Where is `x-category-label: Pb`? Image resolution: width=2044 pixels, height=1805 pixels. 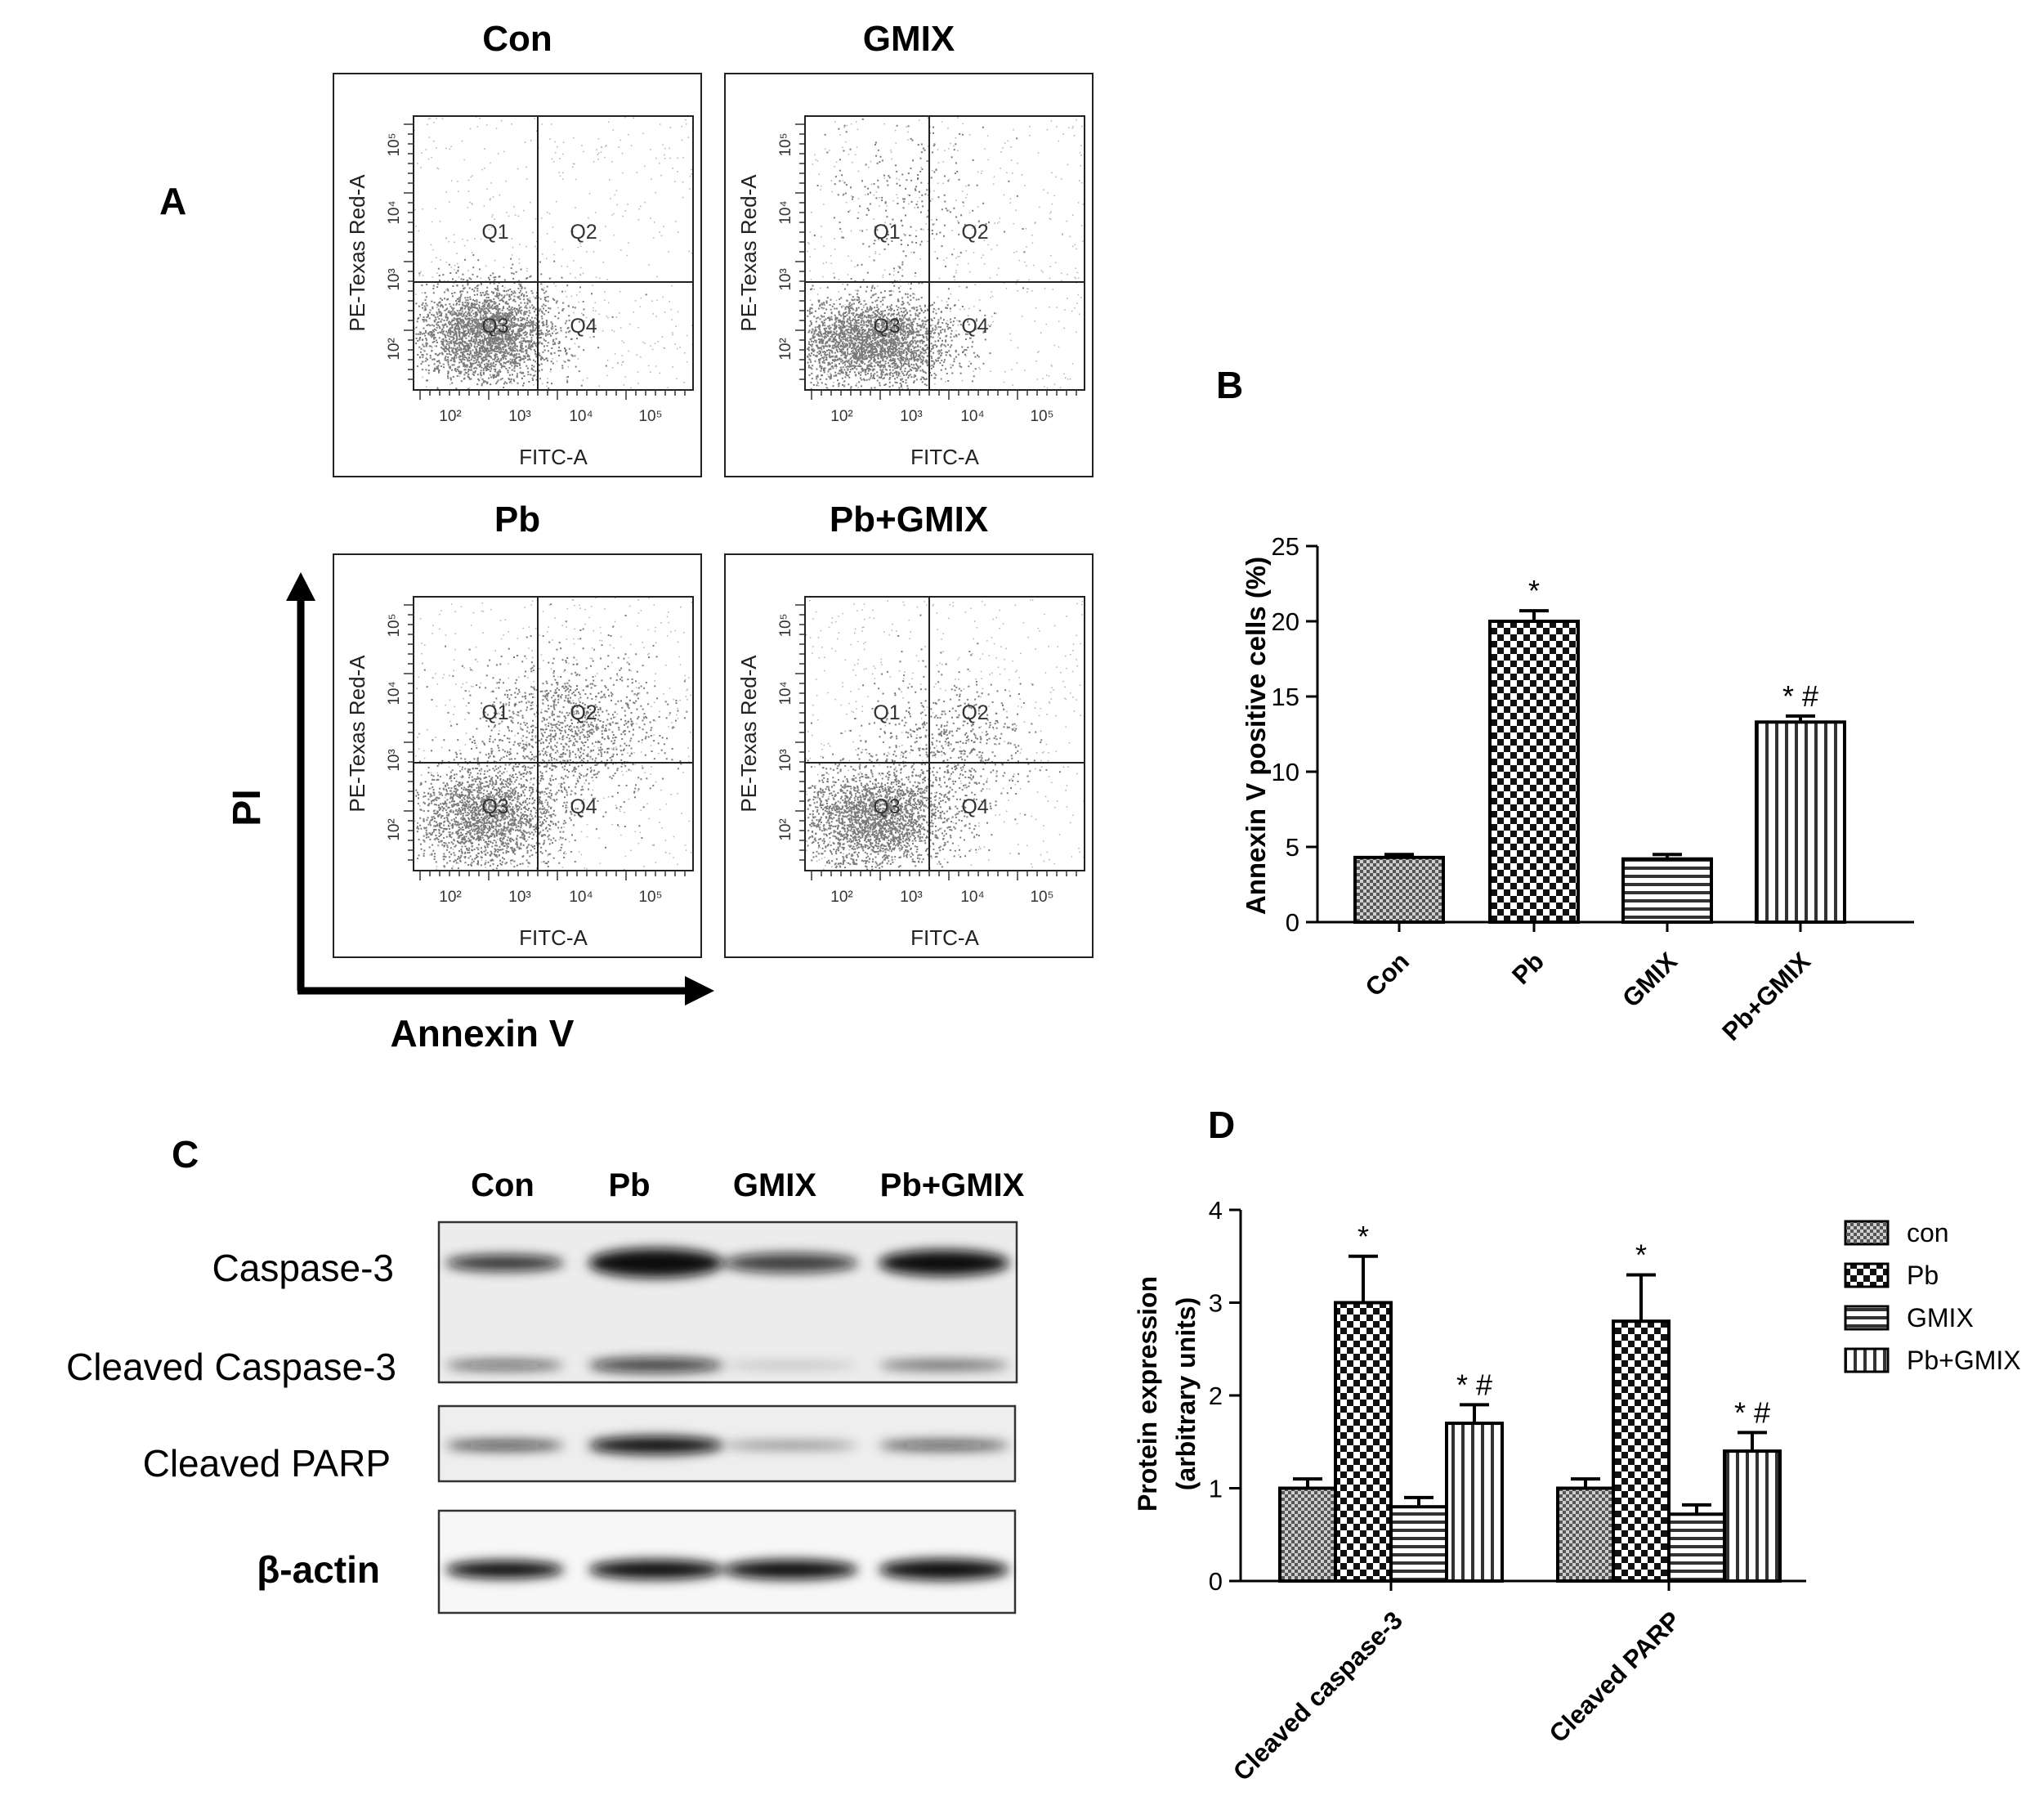 x-category-label: Pb is located at coordinates (1528, 968).